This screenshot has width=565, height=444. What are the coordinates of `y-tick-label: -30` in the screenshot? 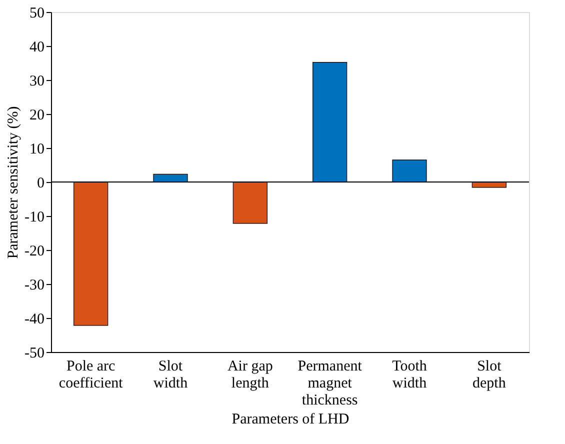 It's located at (34, 286).